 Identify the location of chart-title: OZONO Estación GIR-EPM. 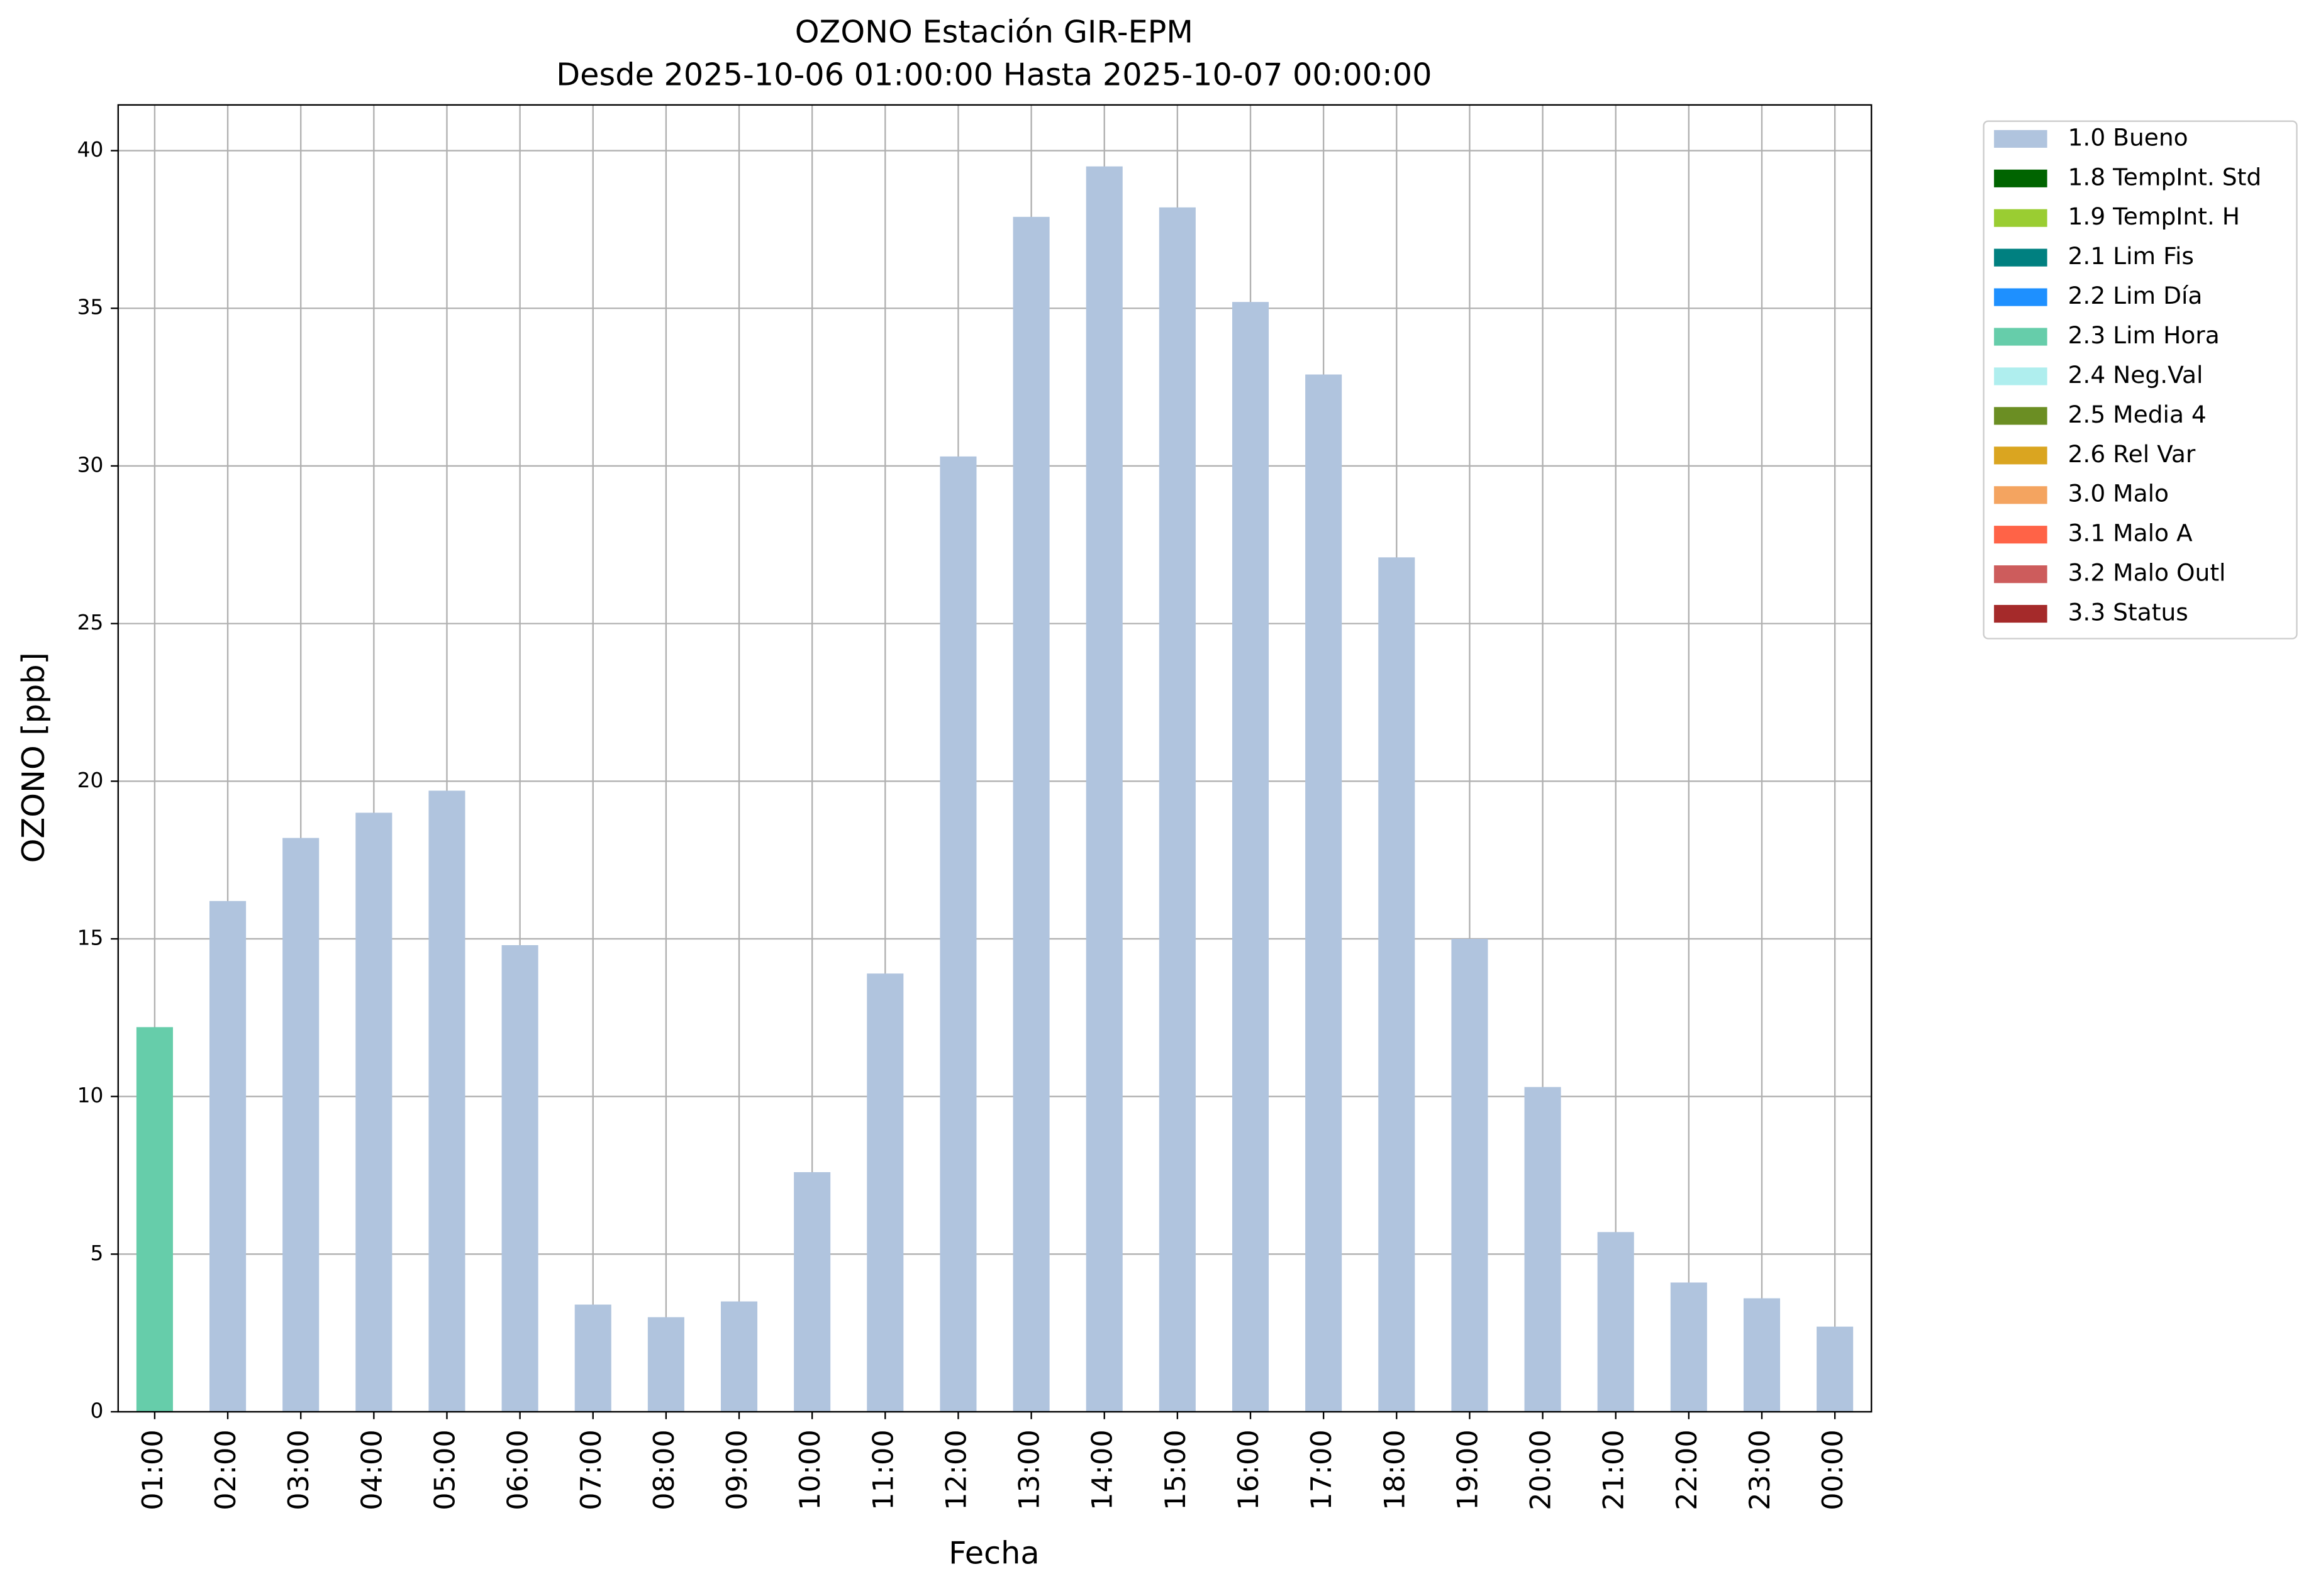
(994, 32).